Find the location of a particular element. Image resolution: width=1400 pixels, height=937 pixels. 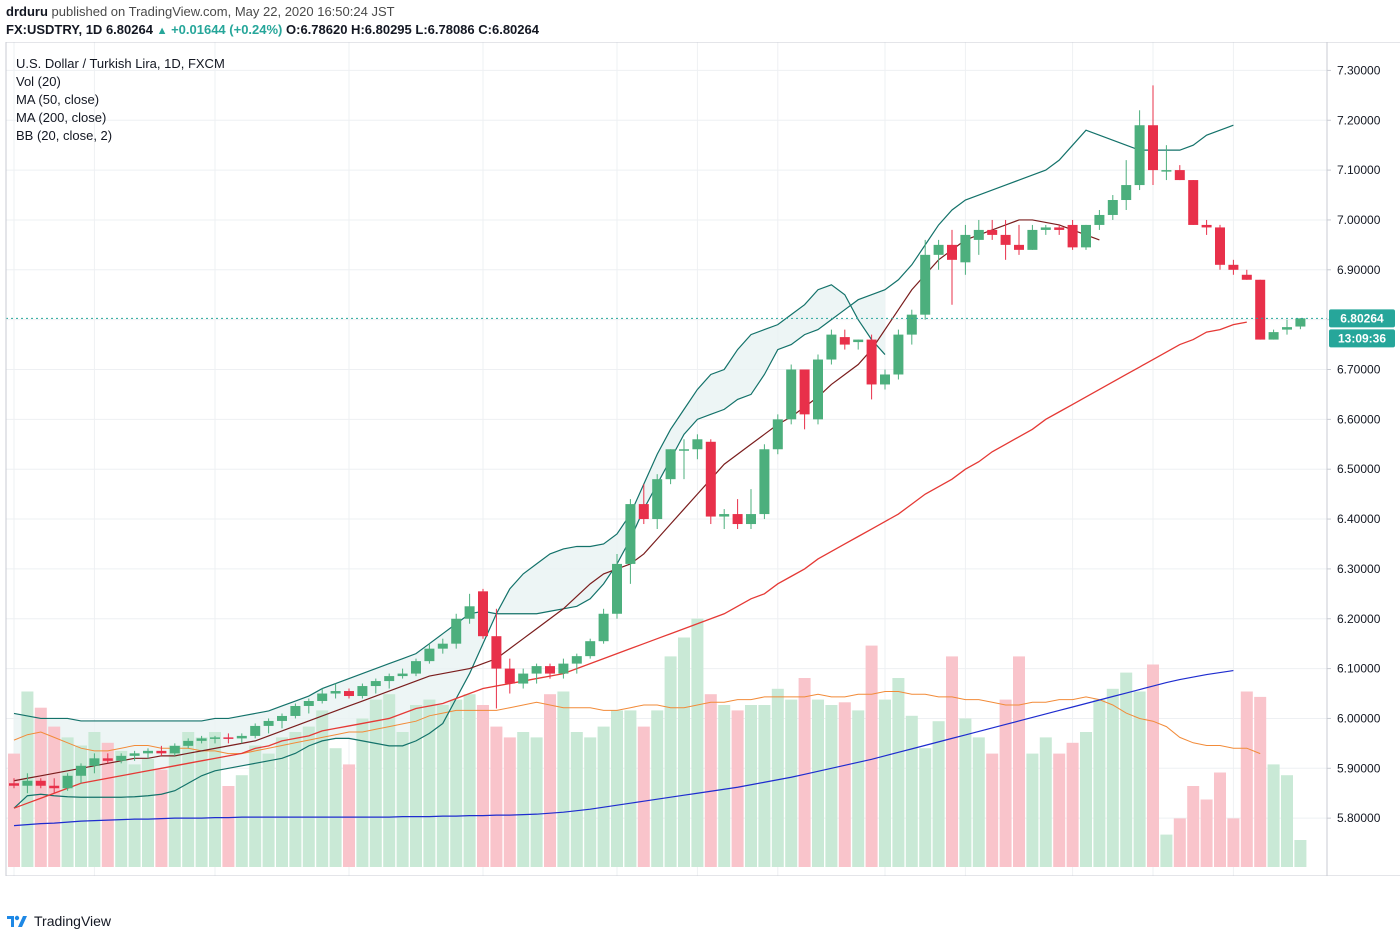

legend-bollinger: BB (20, close, 2) is located at coordinates (64, 135).